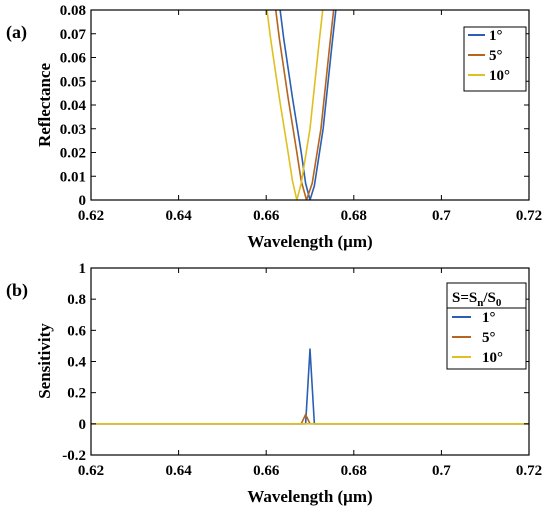 The height and width of the screenshot is (512, 550). Describe the element at coordinates (73, 154) in the screenshot. I see `y-tick-label-a-2: 0.02` at that location.